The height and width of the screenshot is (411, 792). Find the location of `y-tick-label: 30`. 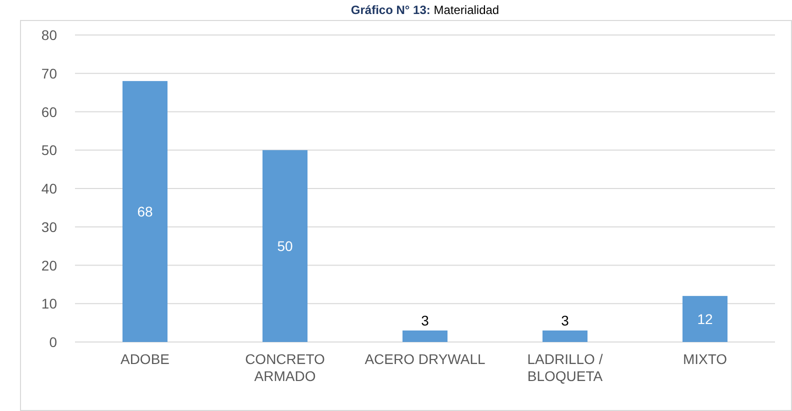

y-tick-label: 30 is located at coordinates (49, 226).